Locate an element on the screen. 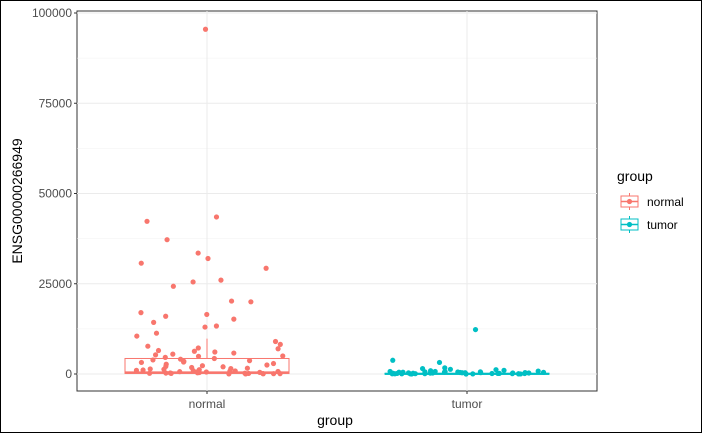 The width and height of the screenshot is (702, 437). y-tick-label: 25000 is located at coordinates (56, 284).